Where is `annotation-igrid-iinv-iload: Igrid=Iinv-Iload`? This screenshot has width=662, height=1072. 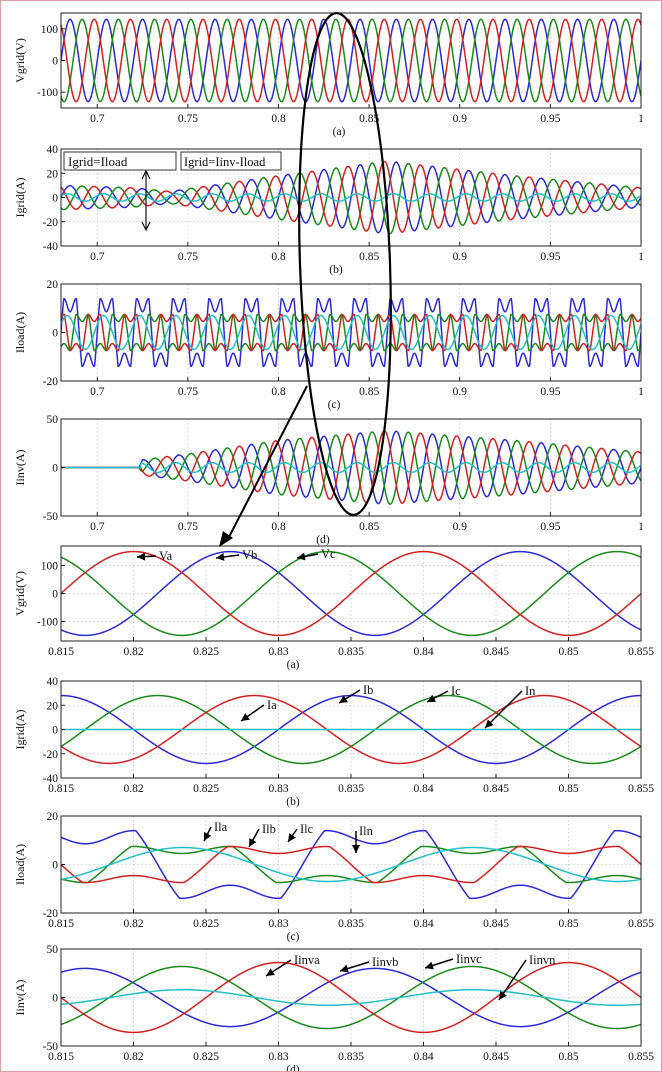 annotation-igrid-iinv-iload: Igrid=Iinv-Iload is located at coordinates (225, 162).